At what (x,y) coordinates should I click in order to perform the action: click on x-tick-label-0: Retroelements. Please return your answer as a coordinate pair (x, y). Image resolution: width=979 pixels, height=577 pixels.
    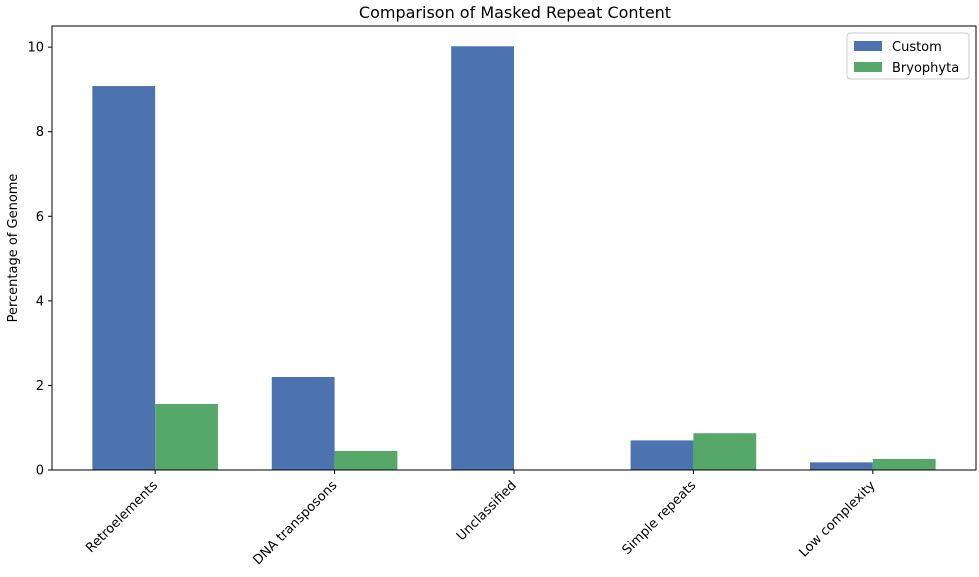
    Looking at the image, I should click on (122, 517).